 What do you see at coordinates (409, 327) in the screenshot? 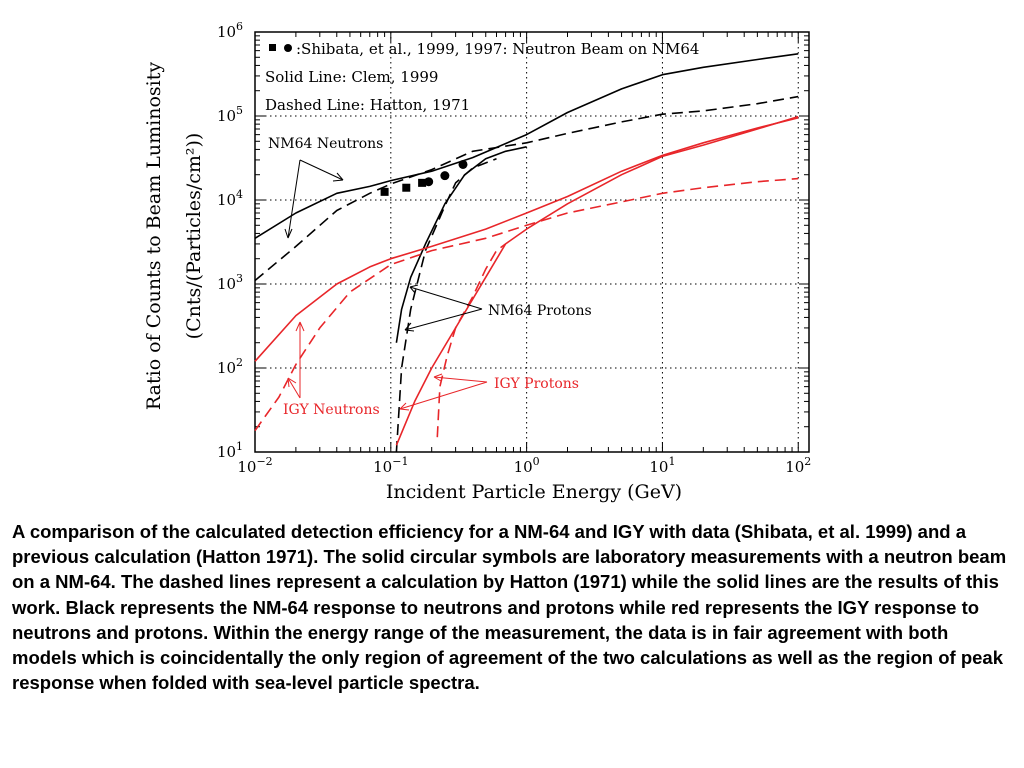
I see `nm64-protons-arrowhead-b` at bounding box center [409, 327].